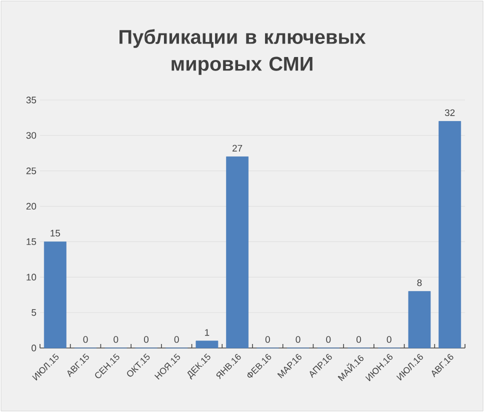  Describe the element at coordinates (31, 242) in the screenshot. I see `y-tick-label: 15` at that location.